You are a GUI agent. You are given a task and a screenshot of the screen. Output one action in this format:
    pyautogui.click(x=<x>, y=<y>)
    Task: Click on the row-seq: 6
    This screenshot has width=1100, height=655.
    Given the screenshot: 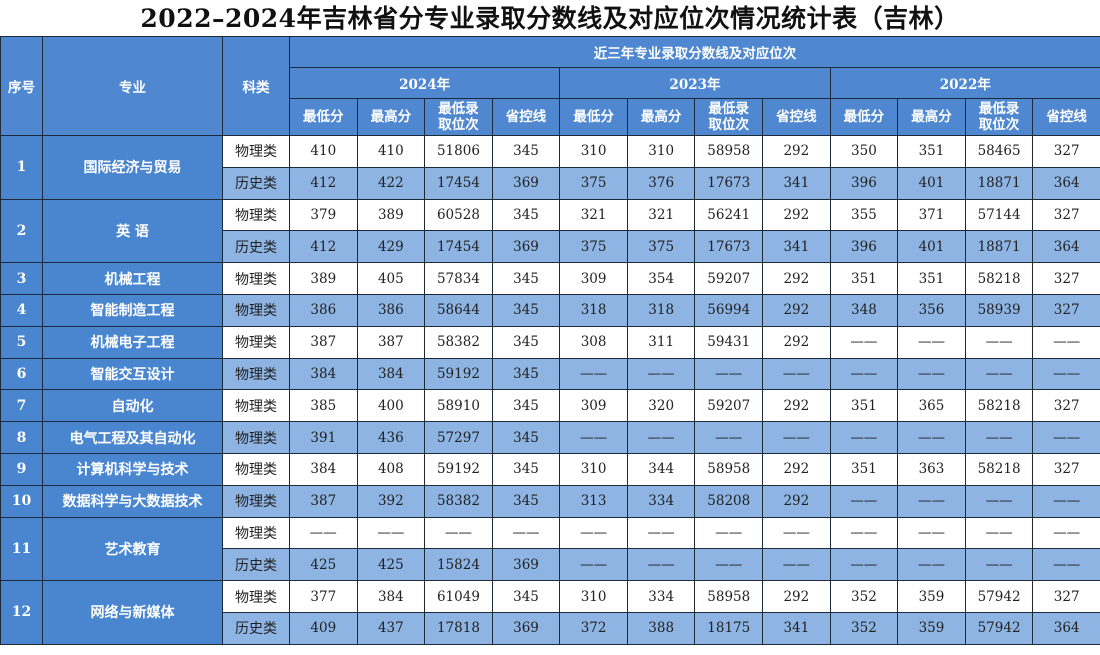 What is the action you would take?
    pyautogui.click(x=21, y=374)
    